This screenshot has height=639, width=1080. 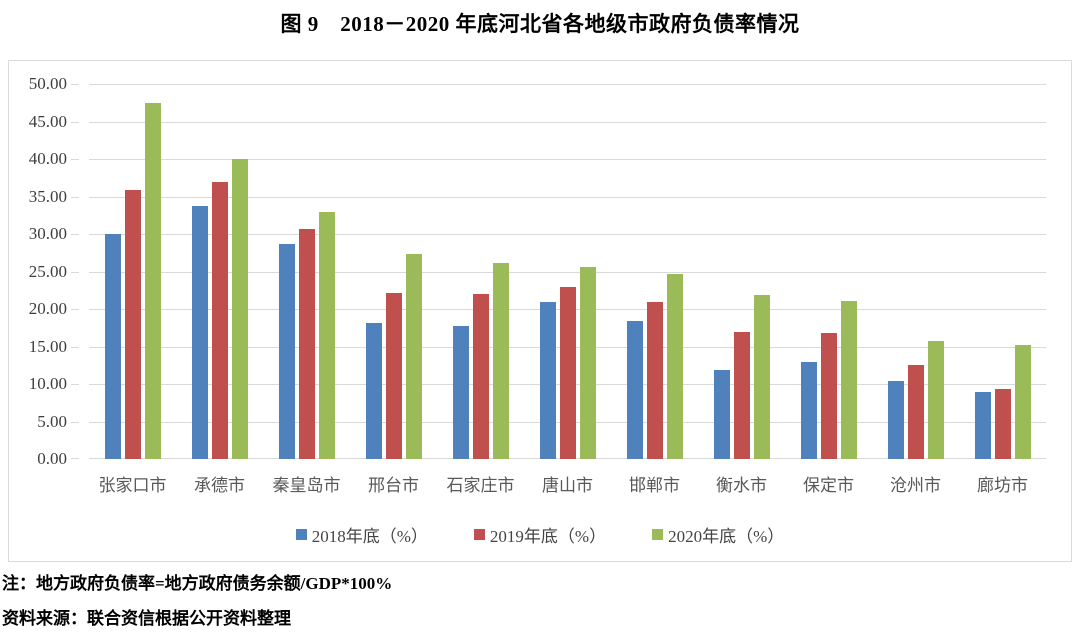 I want to click on y-axis-label: 35.00, so click(x=47, y=196).